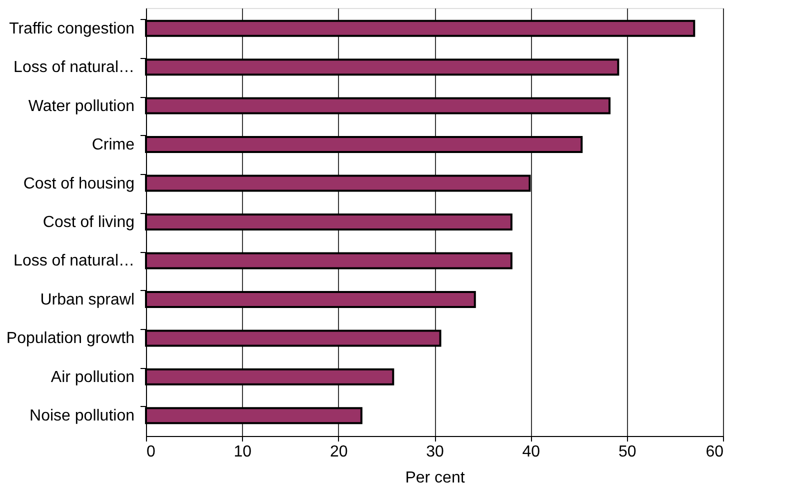 This screenshot has height=493, width=785. Describe the element at coordinates (715, 452) in the screenshot. I see `x-tick-label: 60` at that location.